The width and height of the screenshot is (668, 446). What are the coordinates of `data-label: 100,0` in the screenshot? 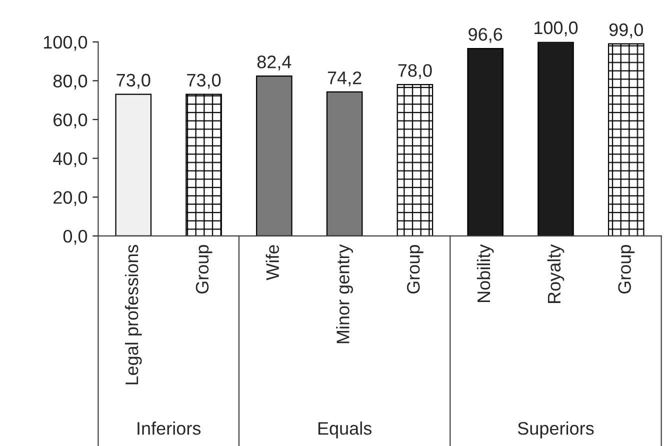 It's located at (556, 28).